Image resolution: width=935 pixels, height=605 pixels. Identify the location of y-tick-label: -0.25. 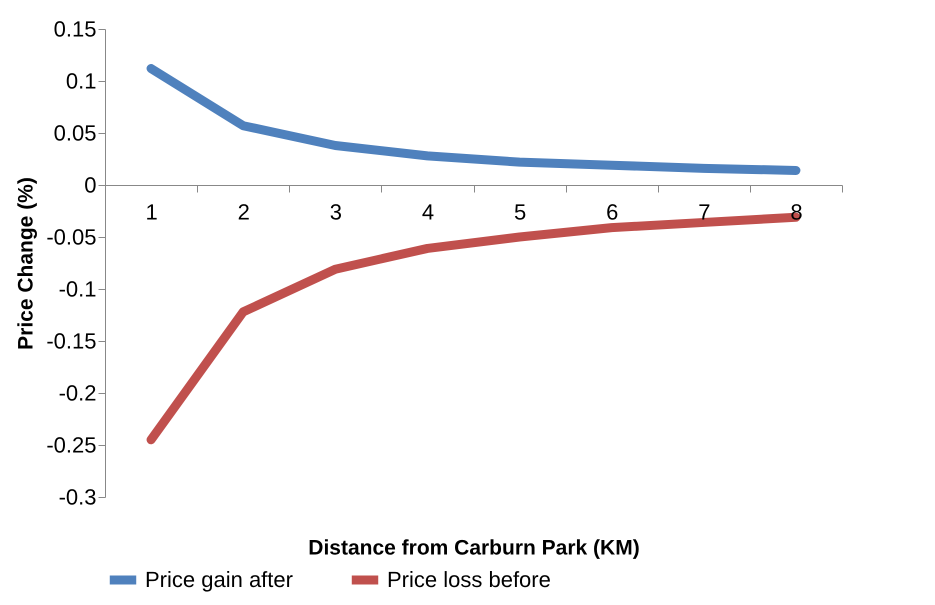
(71, 445).